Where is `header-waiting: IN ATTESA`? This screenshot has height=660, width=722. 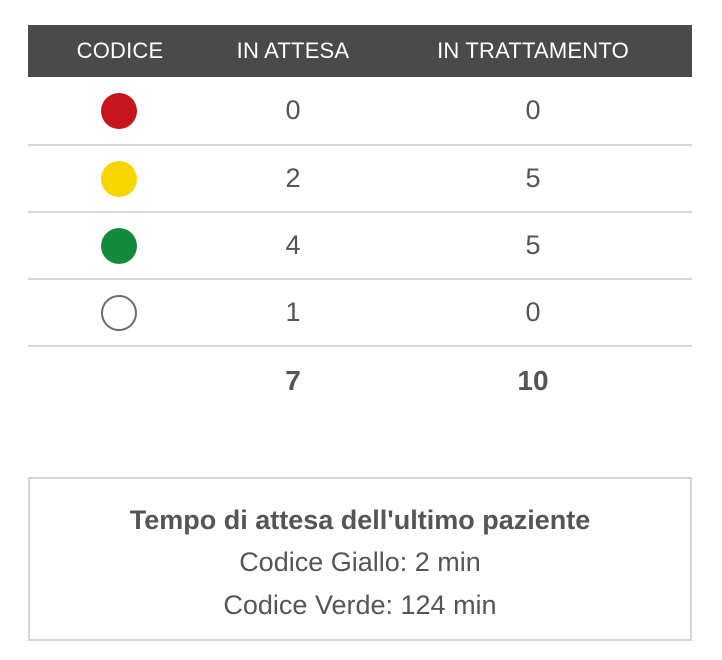 header-waiting: IN ATTESA is located at coordinates (293, 50).